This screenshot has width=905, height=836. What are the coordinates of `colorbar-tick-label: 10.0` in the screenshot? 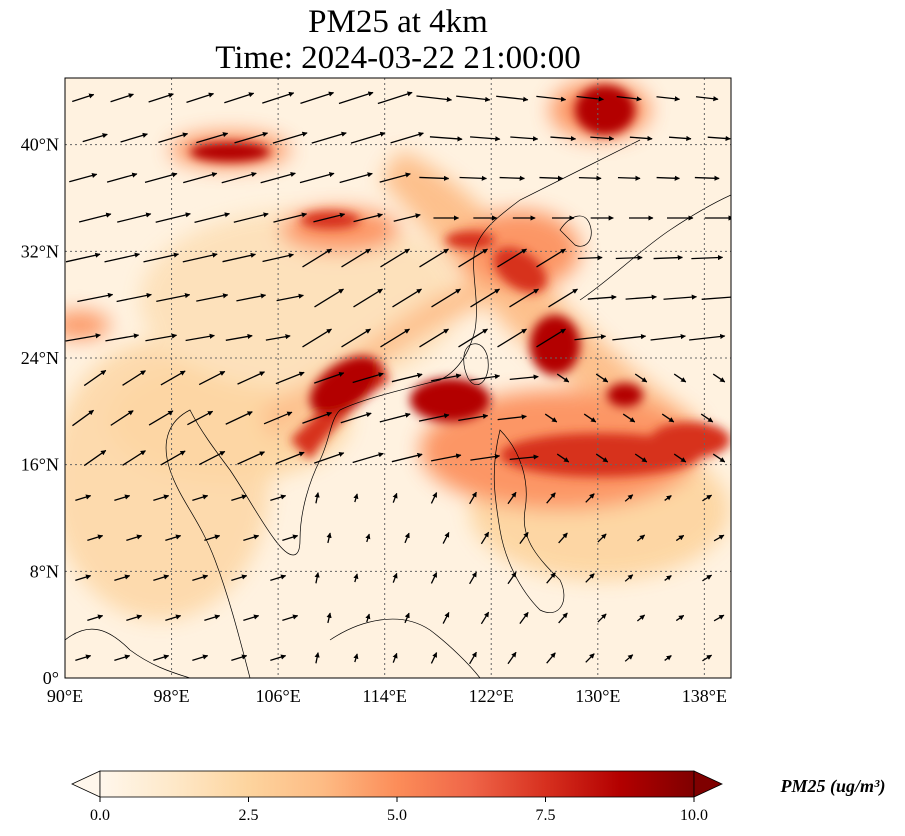 It's located at (694, 815).